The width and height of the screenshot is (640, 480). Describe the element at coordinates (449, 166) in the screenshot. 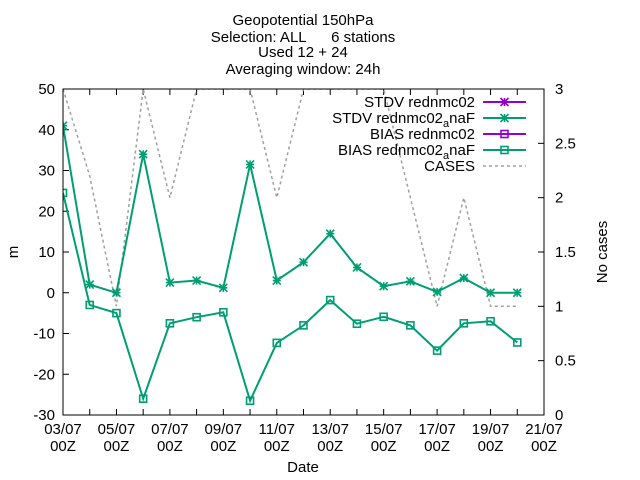

I see `legend-label: CASES` at that location.